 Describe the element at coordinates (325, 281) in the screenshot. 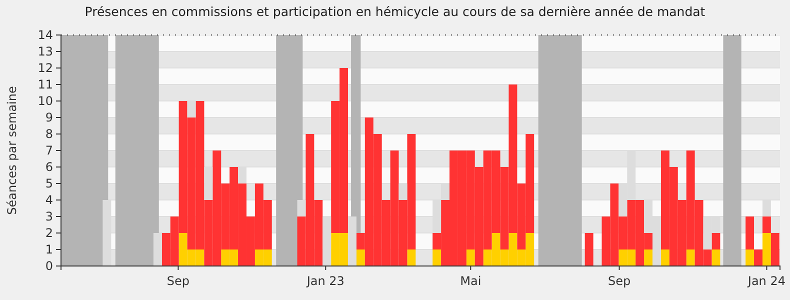

I see `x-tick-label: Jan 23` at that location.